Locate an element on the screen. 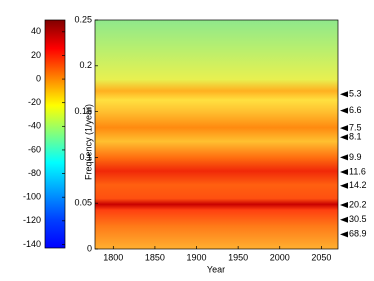 The height and width of the screenshot is (281, 374). annotation-label: 6.6 is located at coordinates (355, 110).